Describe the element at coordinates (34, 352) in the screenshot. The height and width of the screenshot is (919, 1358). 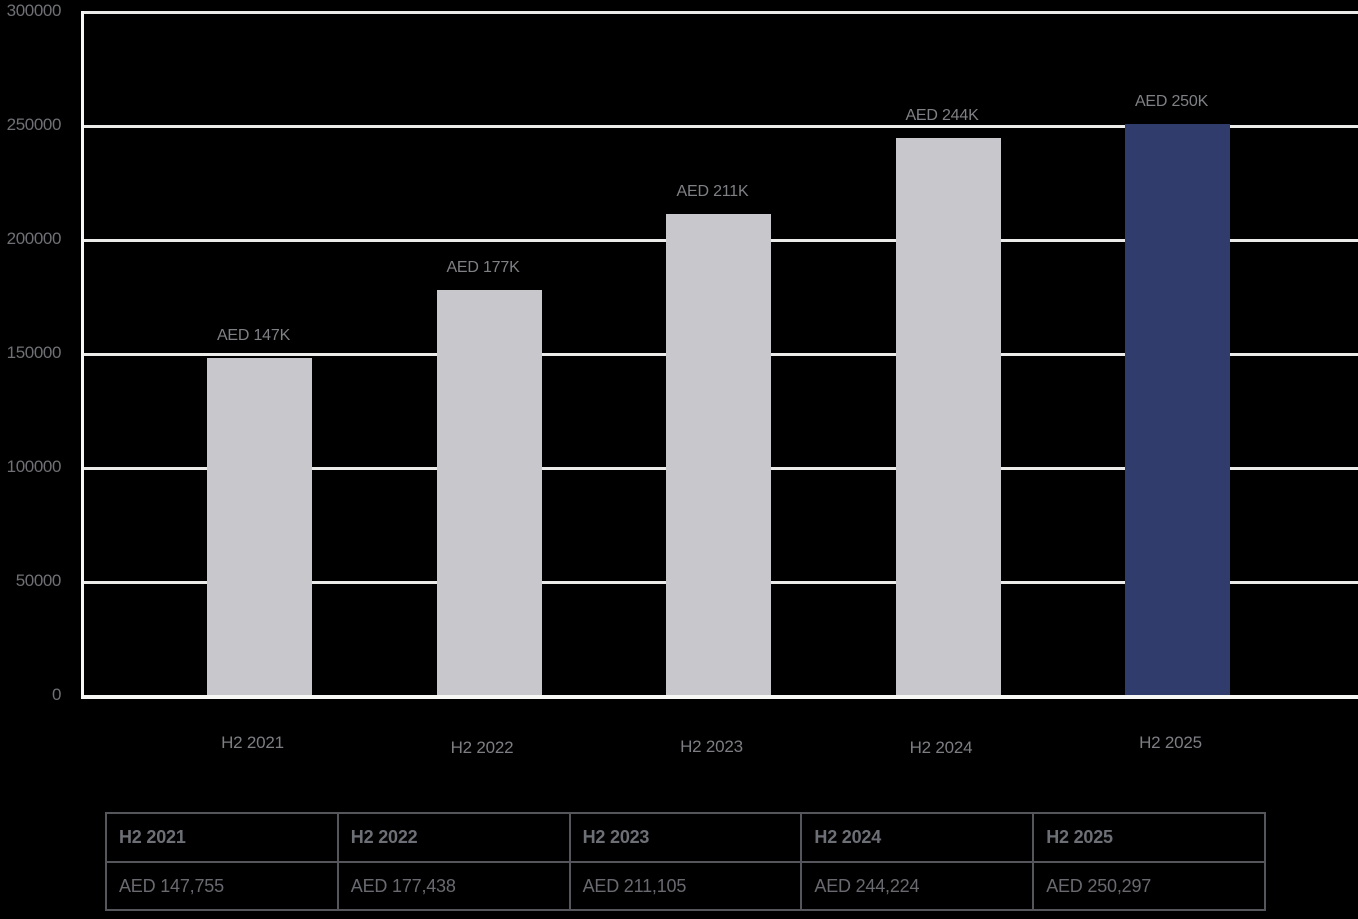
I see `y-axis-tick-label: 150000` at that location.